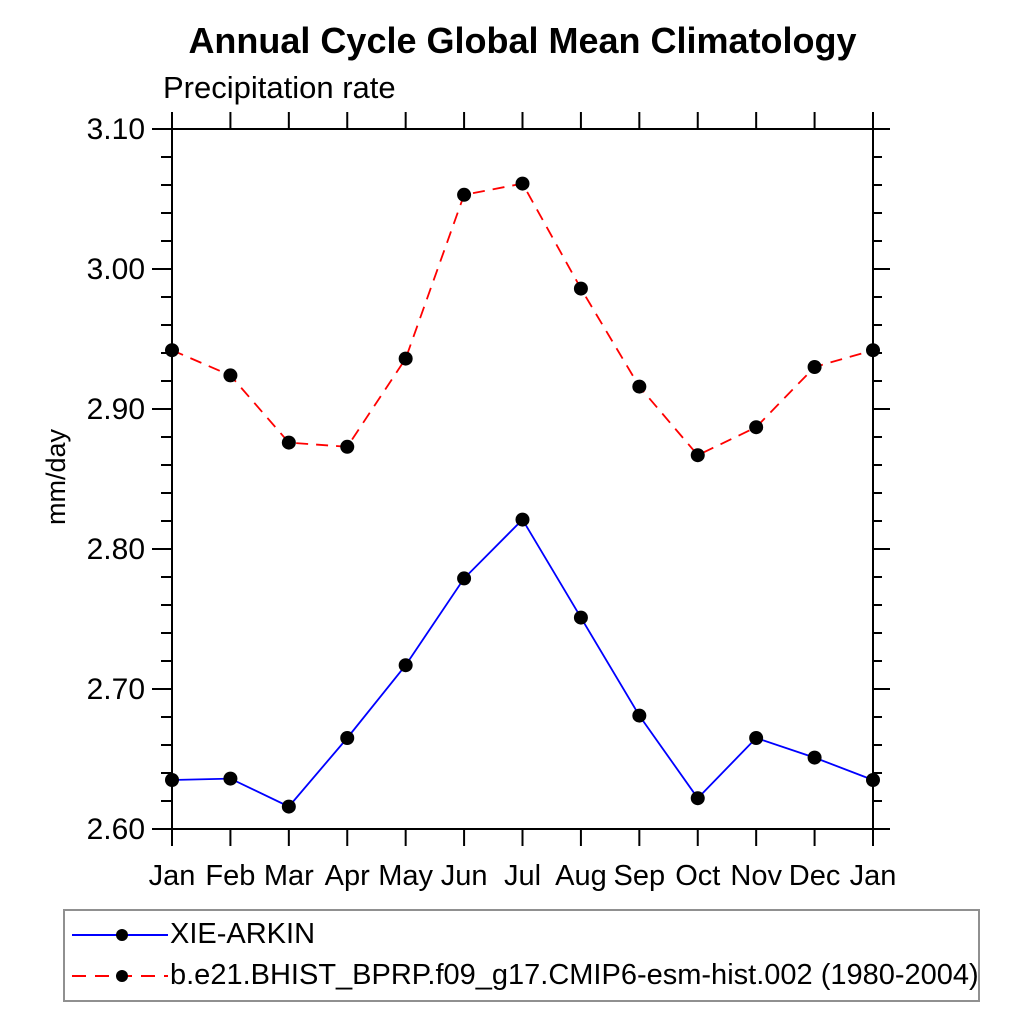 The image size is (1024, 1024). What do you see at coordinates (639, 386) in the screenshot?
I see `data-point-s1-Sep` at bounding box center [639, 386].